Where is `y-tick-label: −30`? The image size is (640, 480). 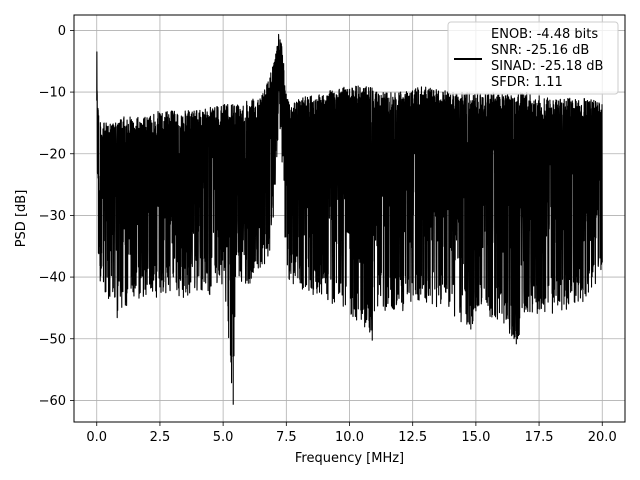
y-tick-label: −30 is located at coordinates (52, 216).